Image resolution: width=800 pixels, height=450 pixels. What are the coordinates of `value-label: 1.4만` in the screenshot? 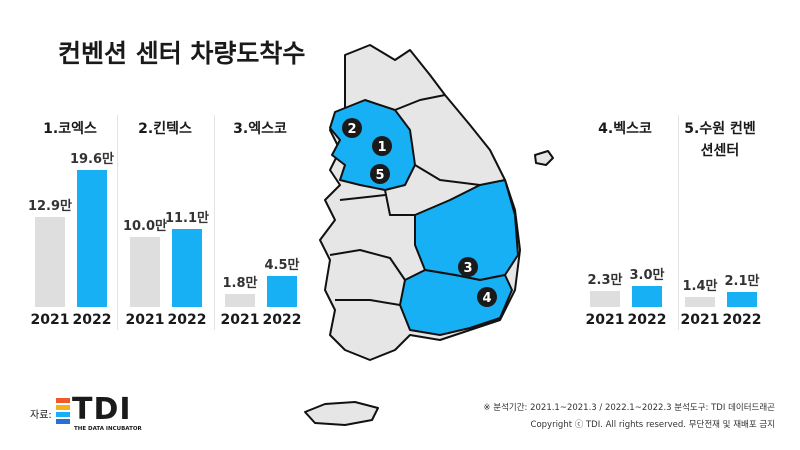 It's located at (700, 287).